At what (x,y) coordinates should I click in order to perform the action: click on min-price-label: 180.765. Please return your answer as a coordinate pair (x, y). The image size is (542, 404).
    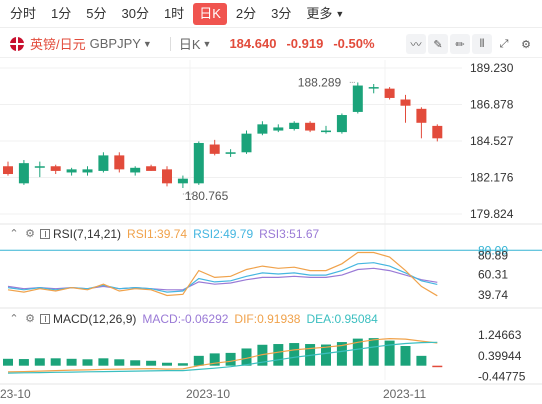
    Looking at the image, I should click on (207, 196).